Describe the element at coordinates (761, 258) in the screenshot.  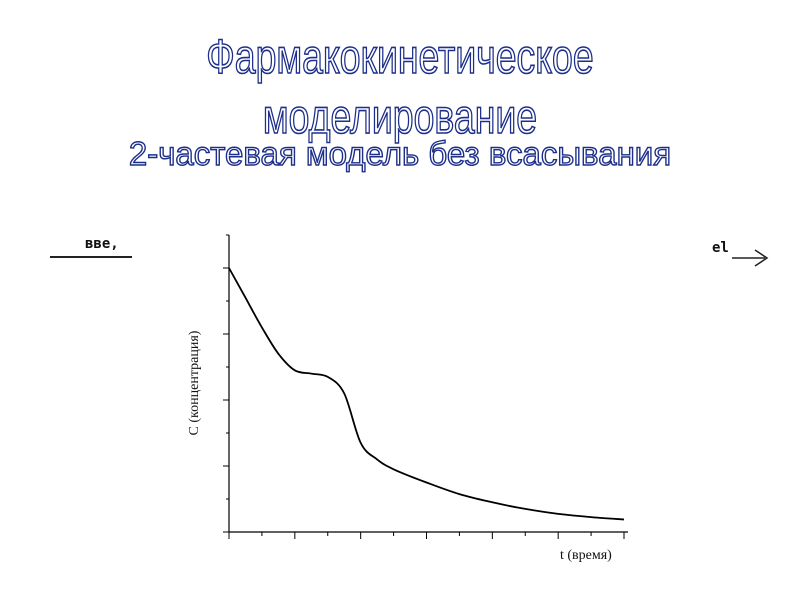
I see `arrow-head-icon` at that location.